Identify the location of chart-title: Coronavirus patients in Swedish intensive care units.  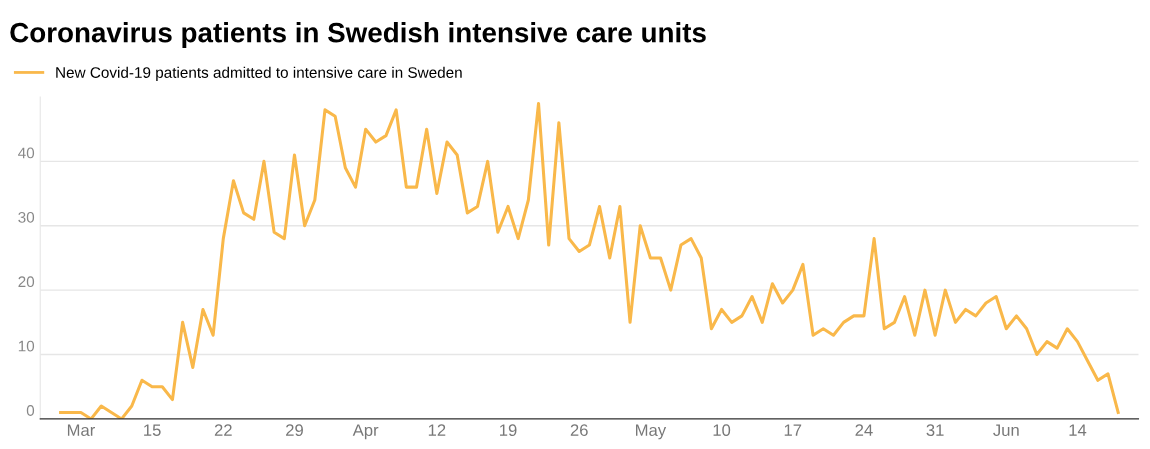
(358, 35).